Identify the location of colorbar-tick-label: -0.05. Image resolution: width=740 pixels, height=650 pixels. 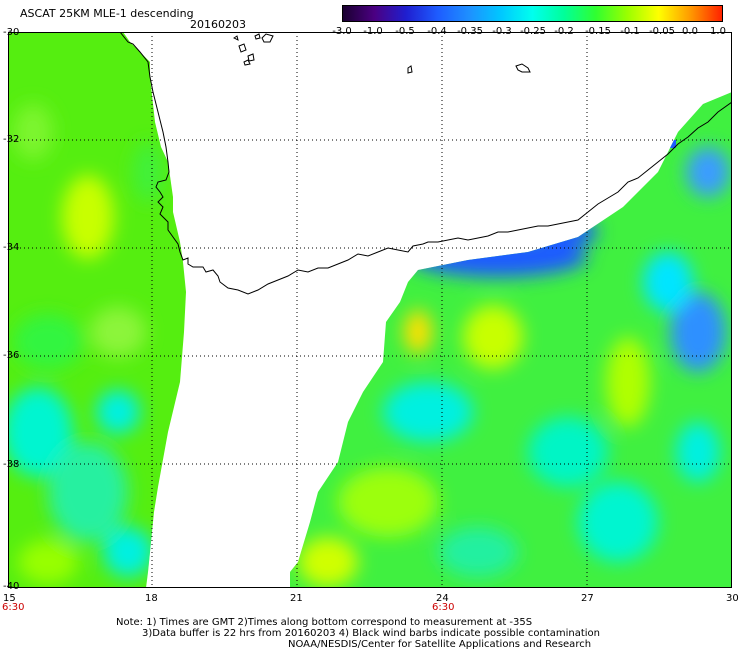
(662, 31).